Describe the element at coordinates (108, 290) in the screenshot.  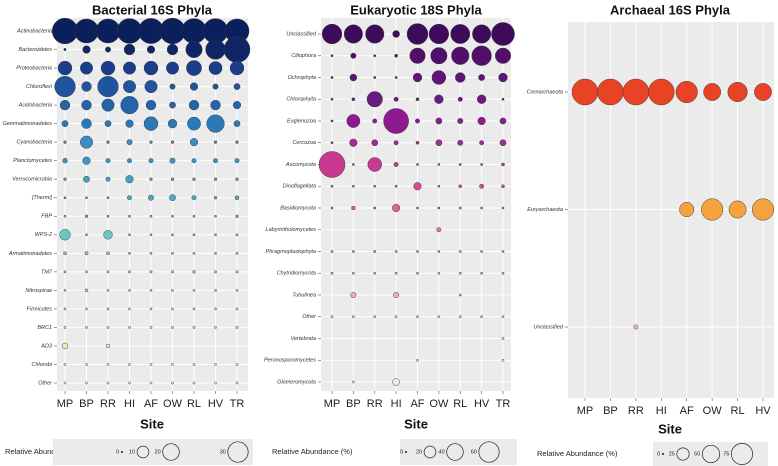
I see `bubble-nitrospirae-rr` at that location.